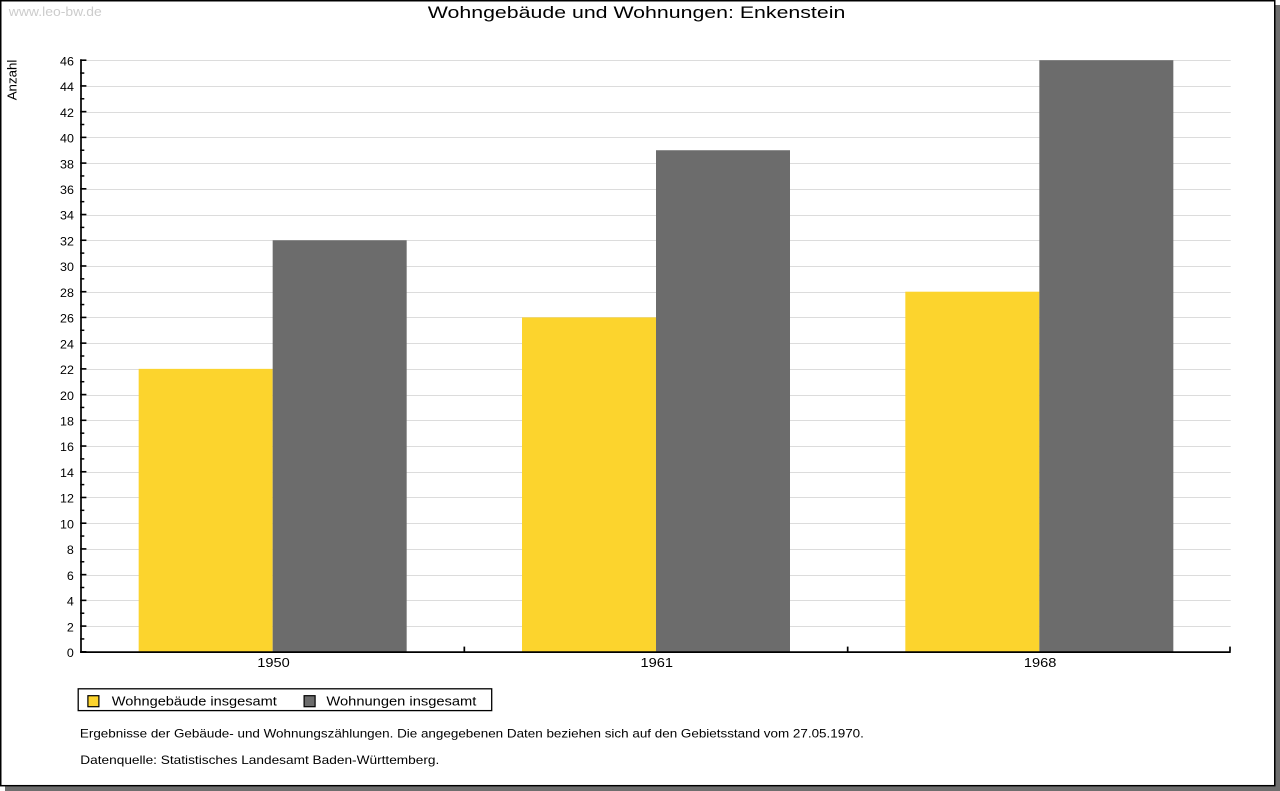  What do you see at coordinates (67, 87) in the screenshot?
I see `svg-text: 44` at bounding box center [67, 87].